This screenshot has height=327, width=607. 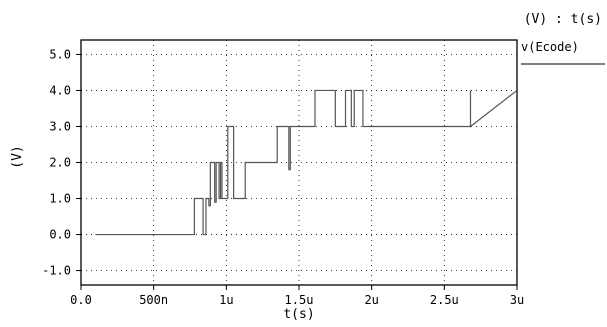 I want to click on y-tick-label: 3.0, so click(x=60, y=126).